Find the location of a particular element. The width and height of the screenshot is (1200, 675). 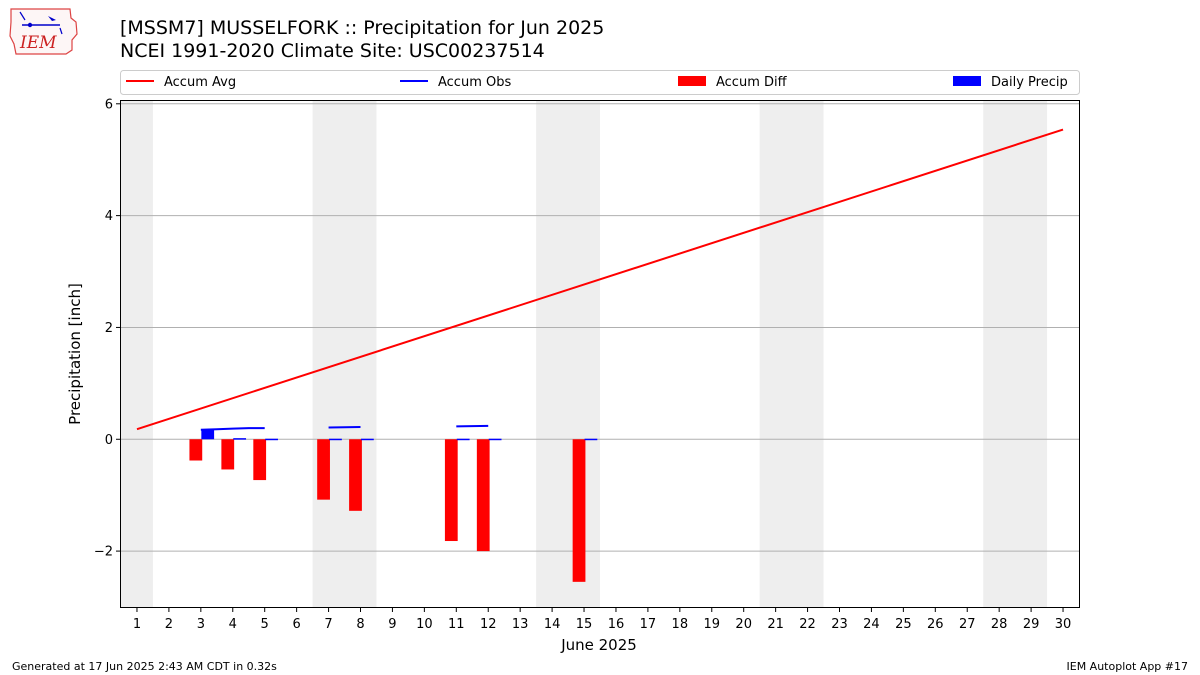

x-tick-label: 9 is located at coordinates (392, 624).